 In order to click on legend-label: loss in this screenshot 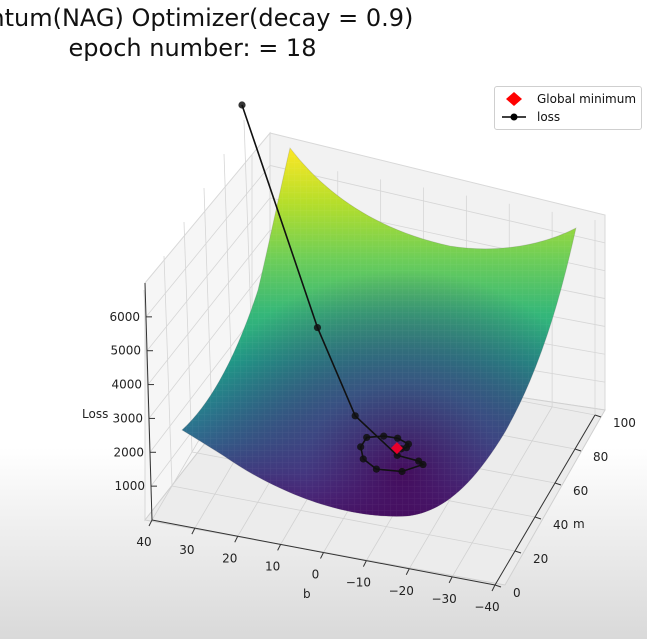, I will do `click(549, 117)`.